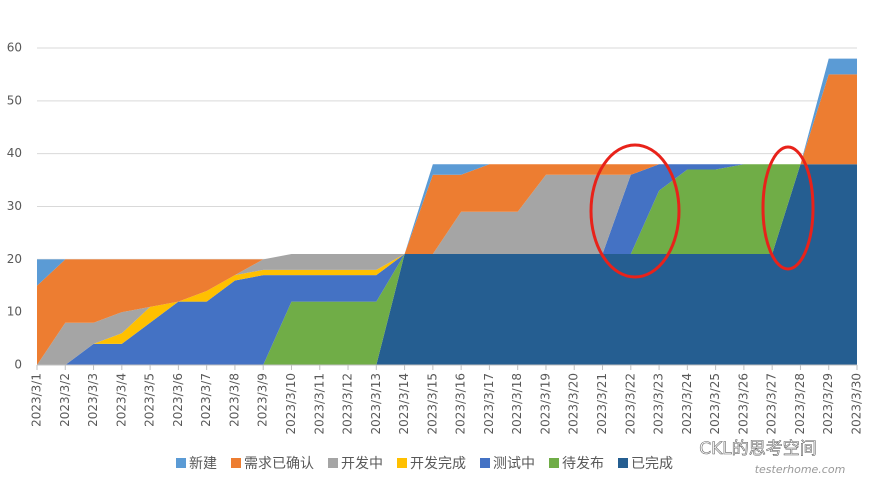  What do you see at coordinates (121, 400) in the screenshot?
I see `x-tick-label: 2023/3/4` at bounding box center [121, 400].